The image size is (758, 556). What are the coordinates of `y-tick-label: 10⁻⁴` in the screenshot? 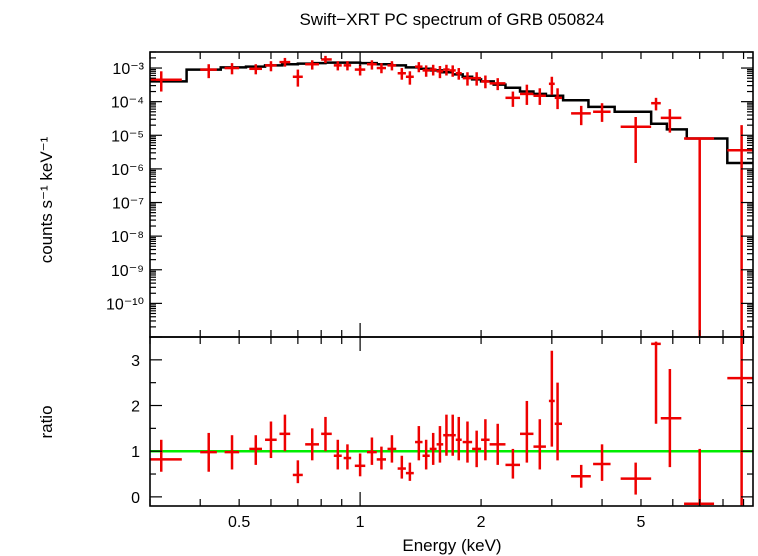 It's located at (127, 103).